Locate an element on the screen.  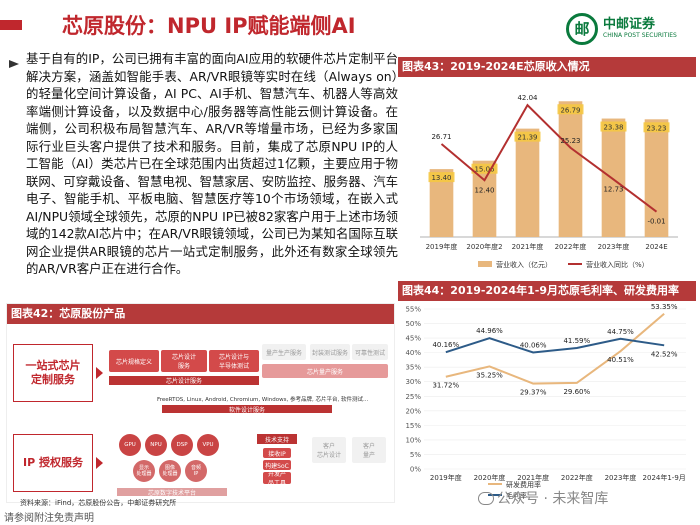
line-value-label: 26.71 is located at coordinates (441, 137).